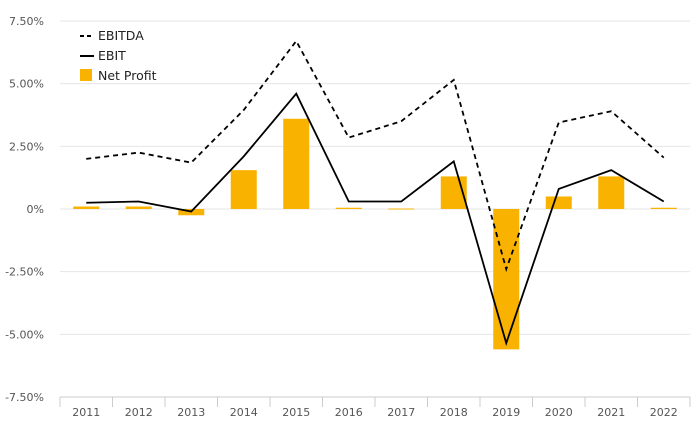  What do you see at coordinates (24, 209) in the screenshot?
I see `y-axis: 7.50% 5.00% 2.50% 0% -2.50% -5.00% -7.50%` at bounding box center [24, 209].